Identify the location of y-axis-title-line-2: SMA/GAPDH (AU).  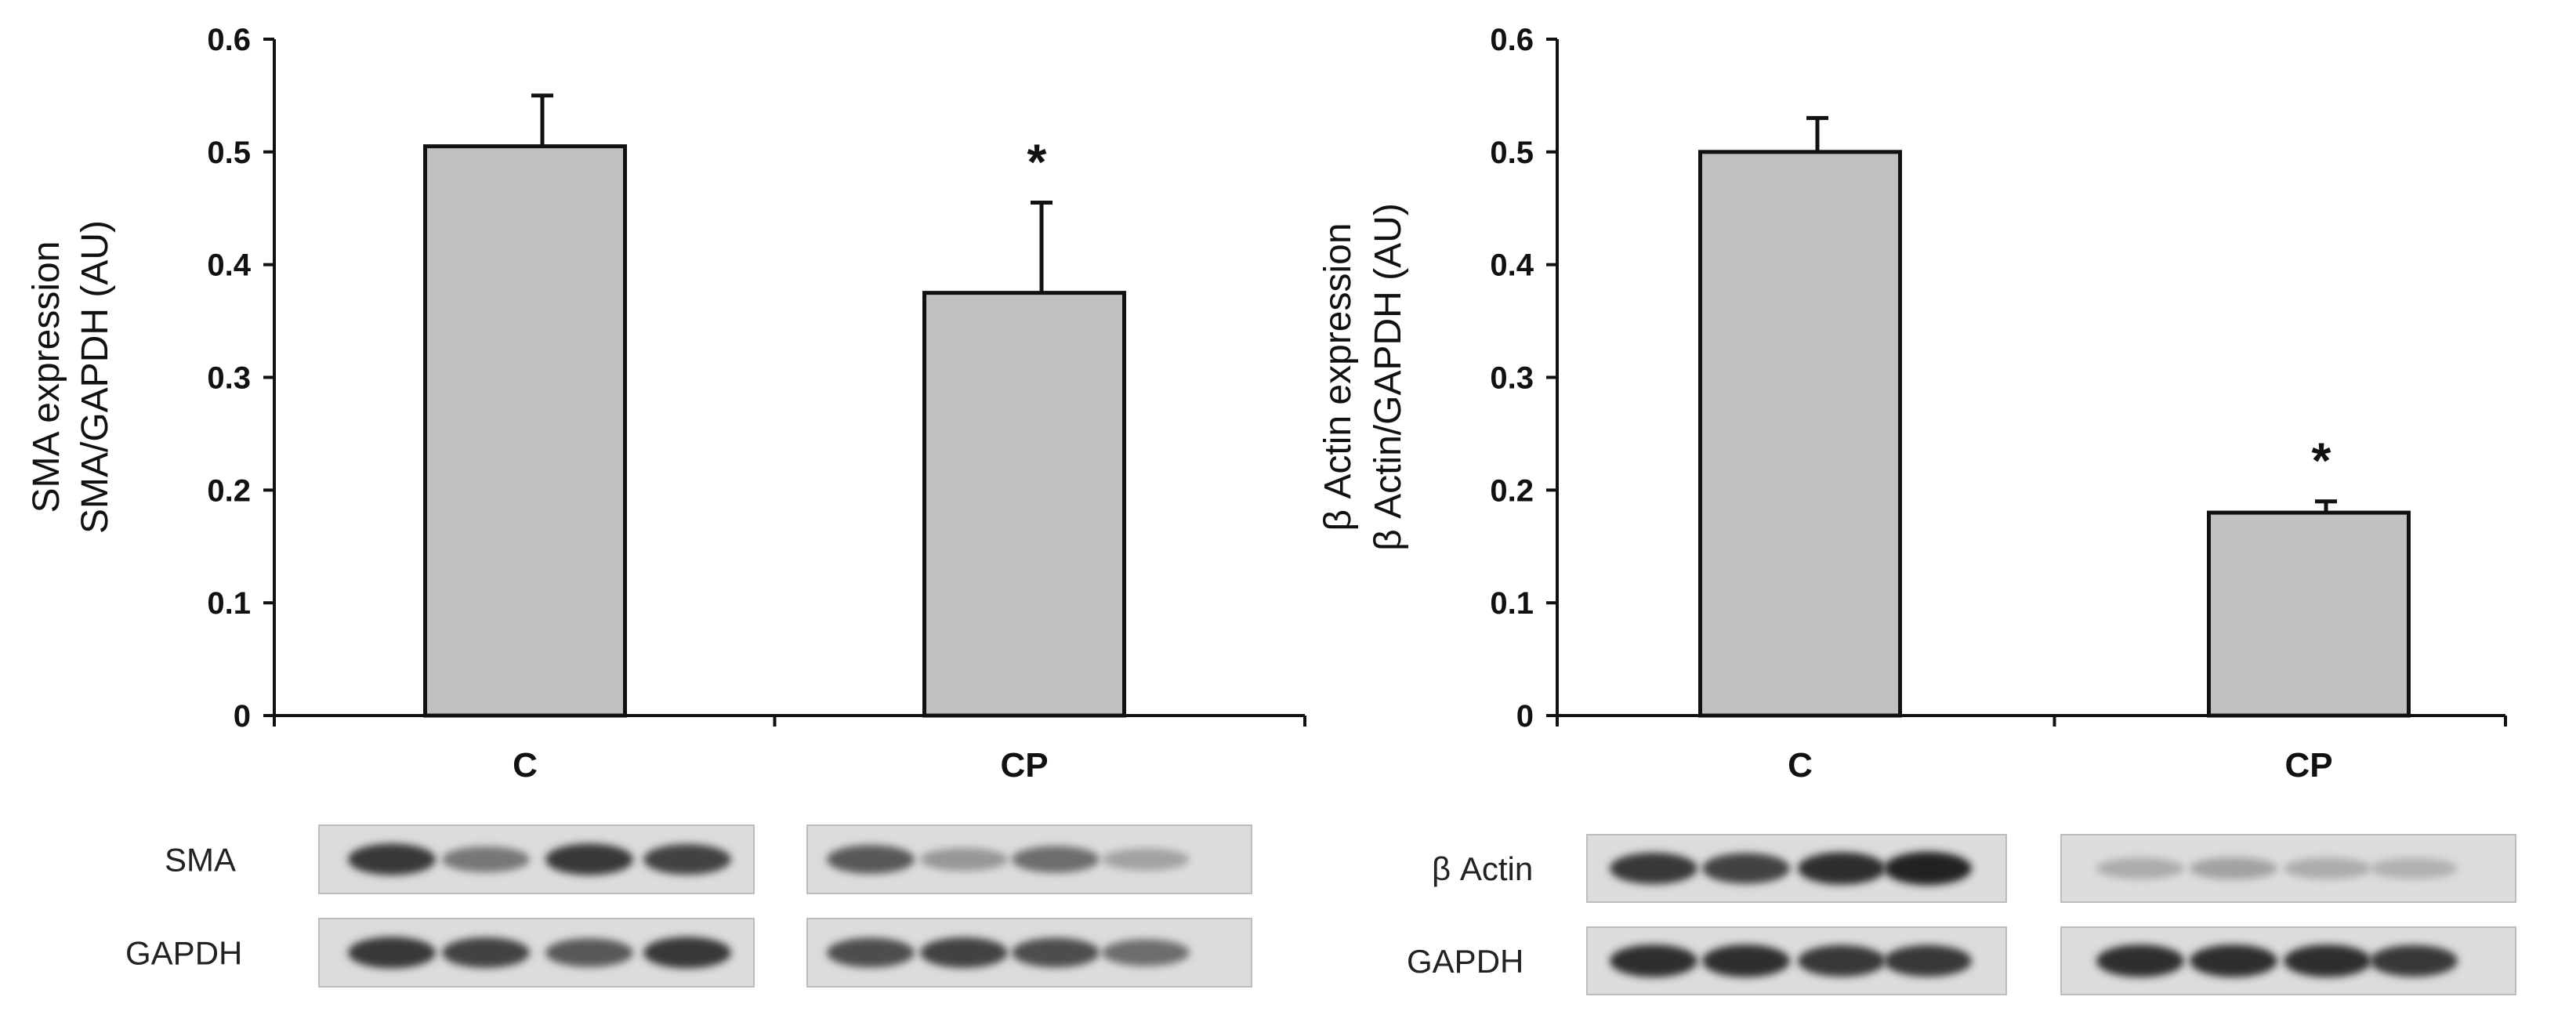
(95, 377).